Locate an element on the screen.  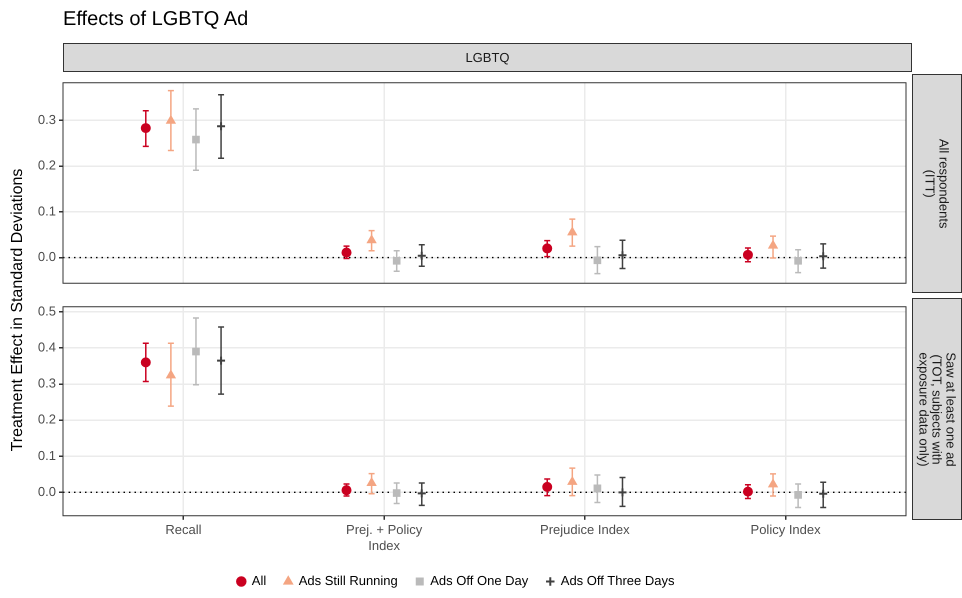
legend-label: Ads Off Three Days is located at coordinates (617, 580).